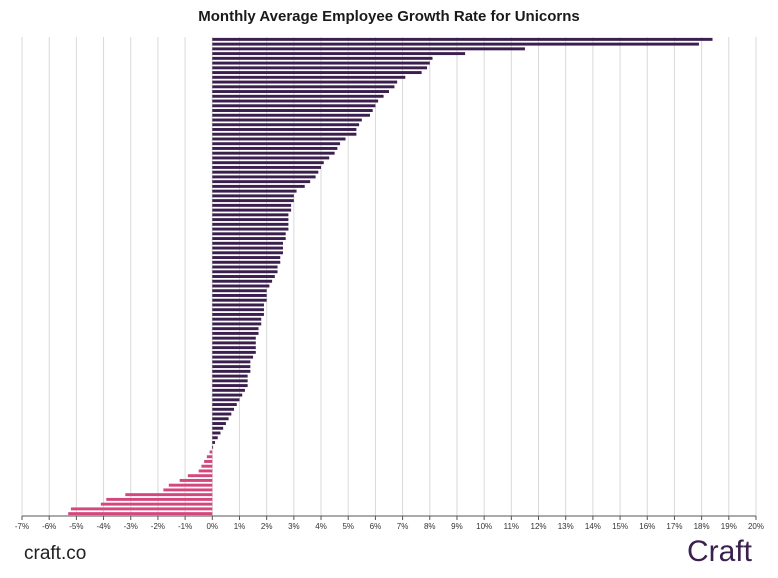  Describe the element at coordinates (321, 526) in the screenshot. I see `x-tick-label: 4%` at that location.